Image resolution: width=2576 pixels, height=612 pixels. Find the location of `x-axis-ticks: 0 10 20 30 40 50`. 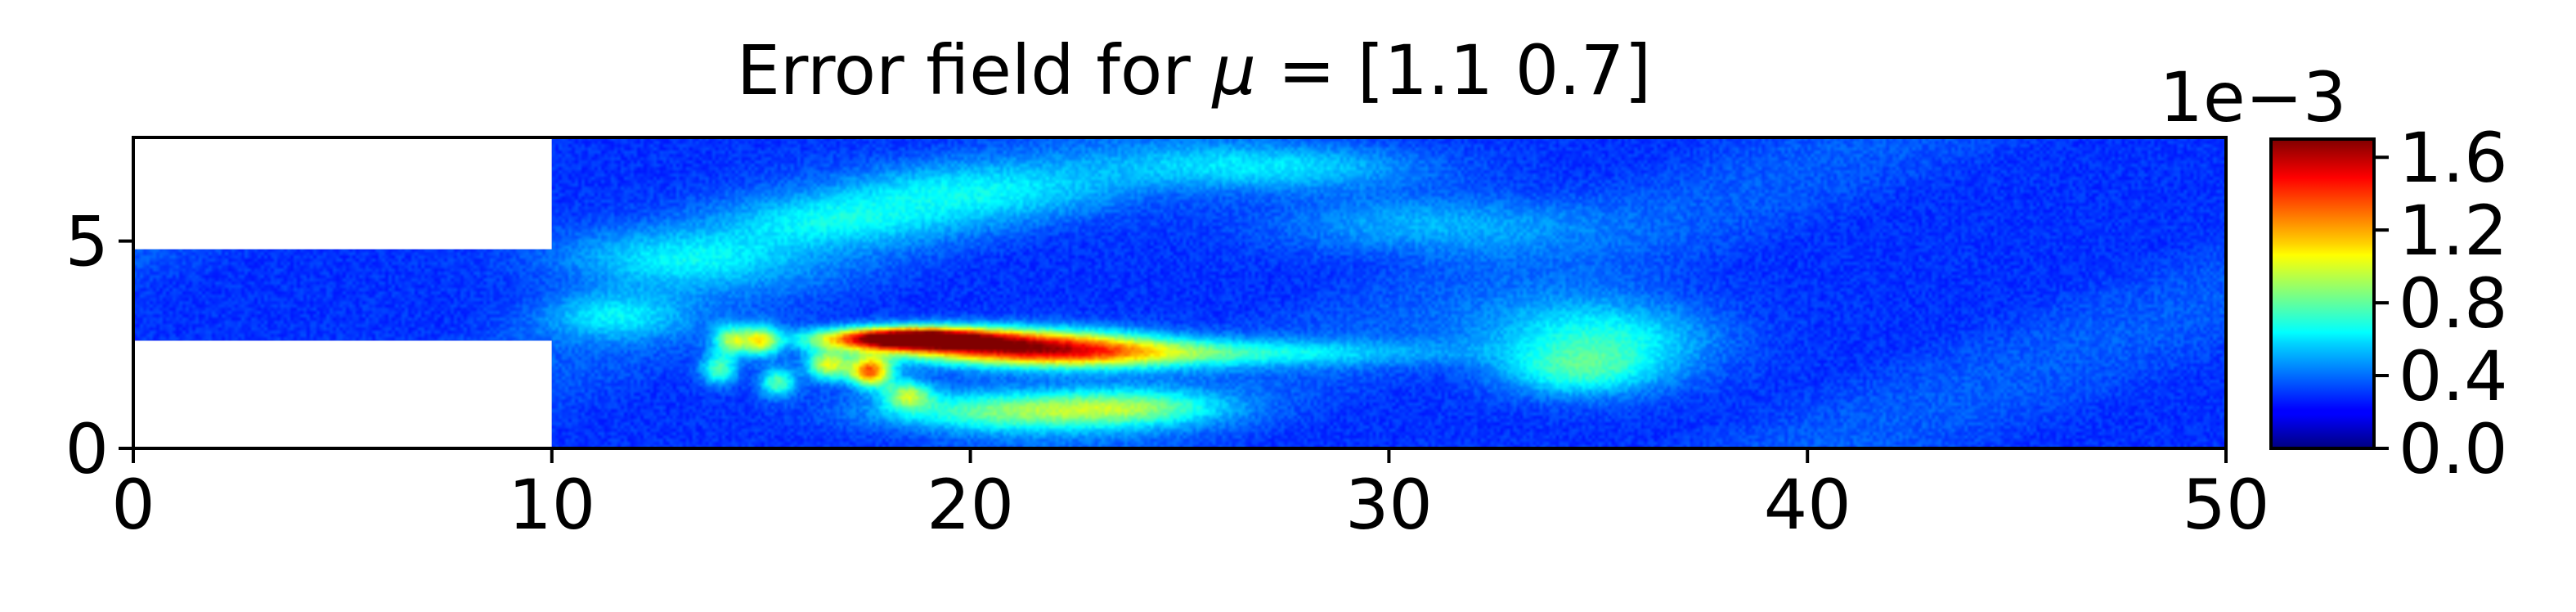

x-axis-ticks: 0 10 20 30 40 50 is located at coordinates (1190, 497).